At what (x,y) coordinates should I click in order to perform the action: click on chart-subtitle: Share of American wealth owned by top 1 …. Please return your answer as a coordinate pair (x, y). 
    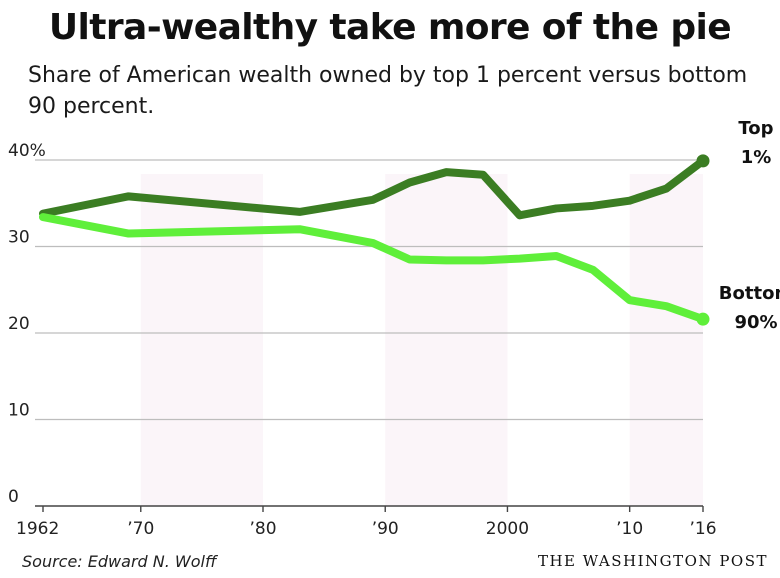
    Looking at the image, I should click on (388, 91).